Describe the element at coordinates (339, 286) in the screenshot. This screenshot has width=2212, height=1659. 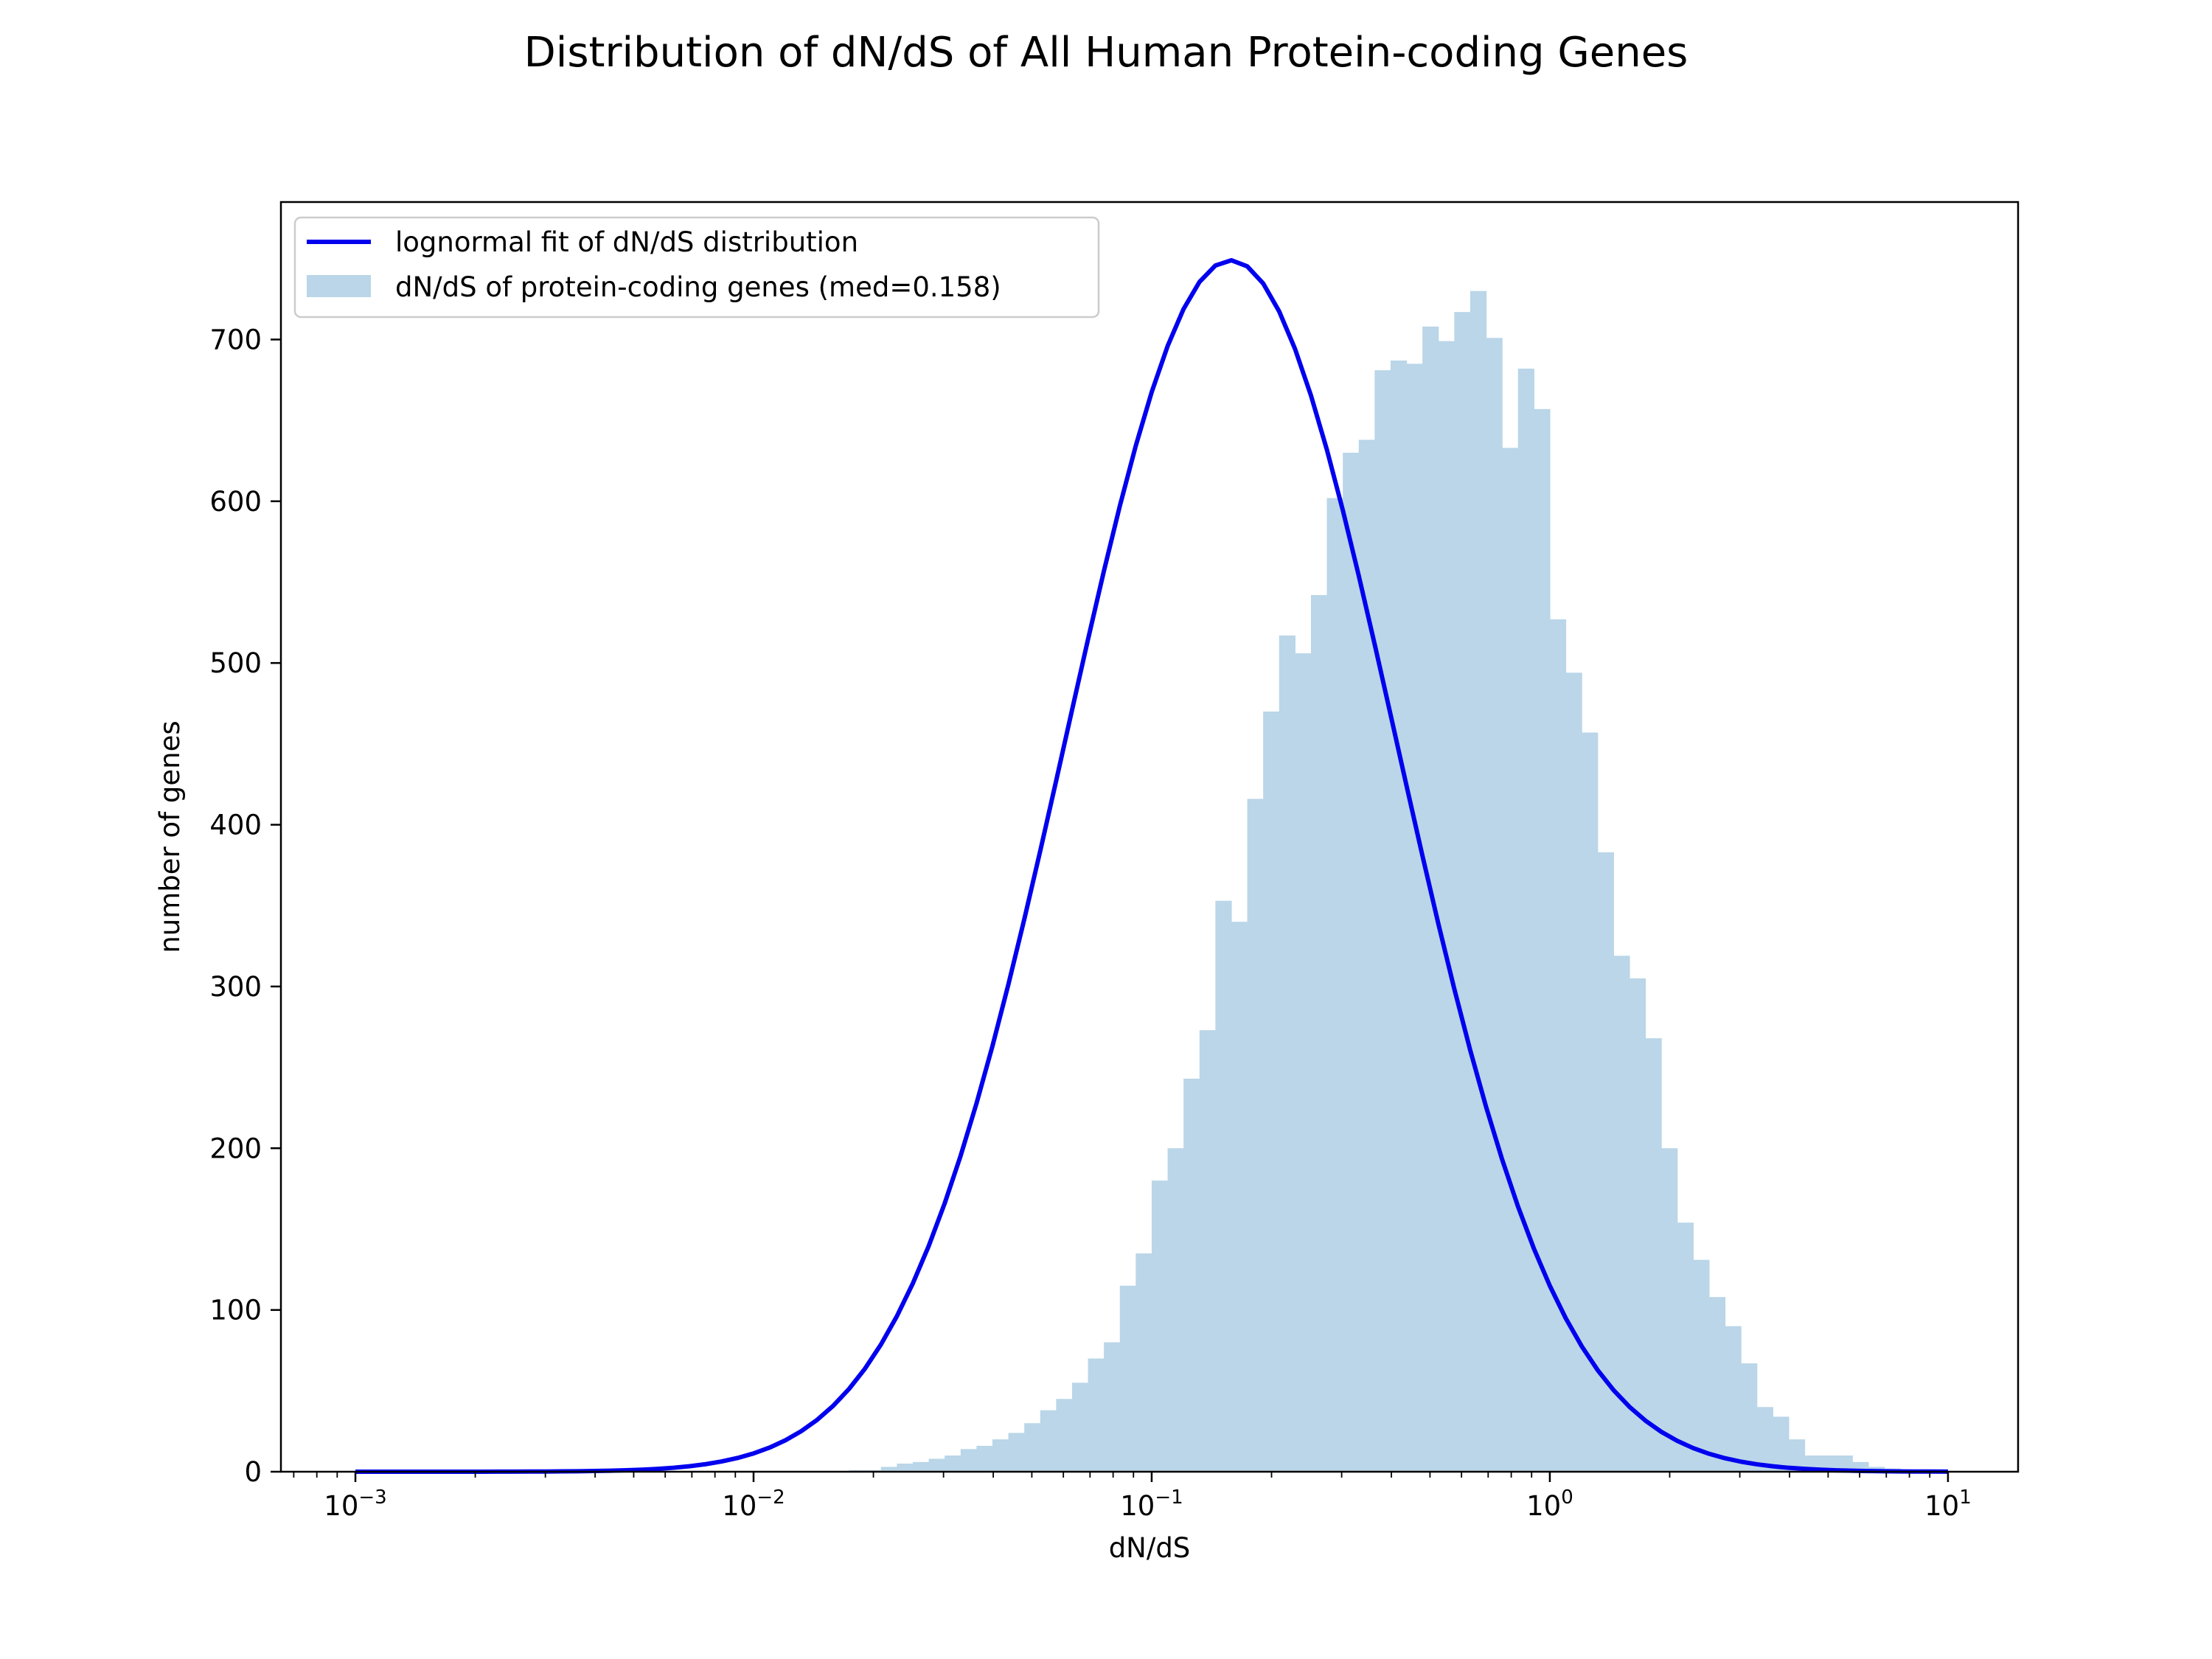
I see `legend-bar-swatch` at that location.